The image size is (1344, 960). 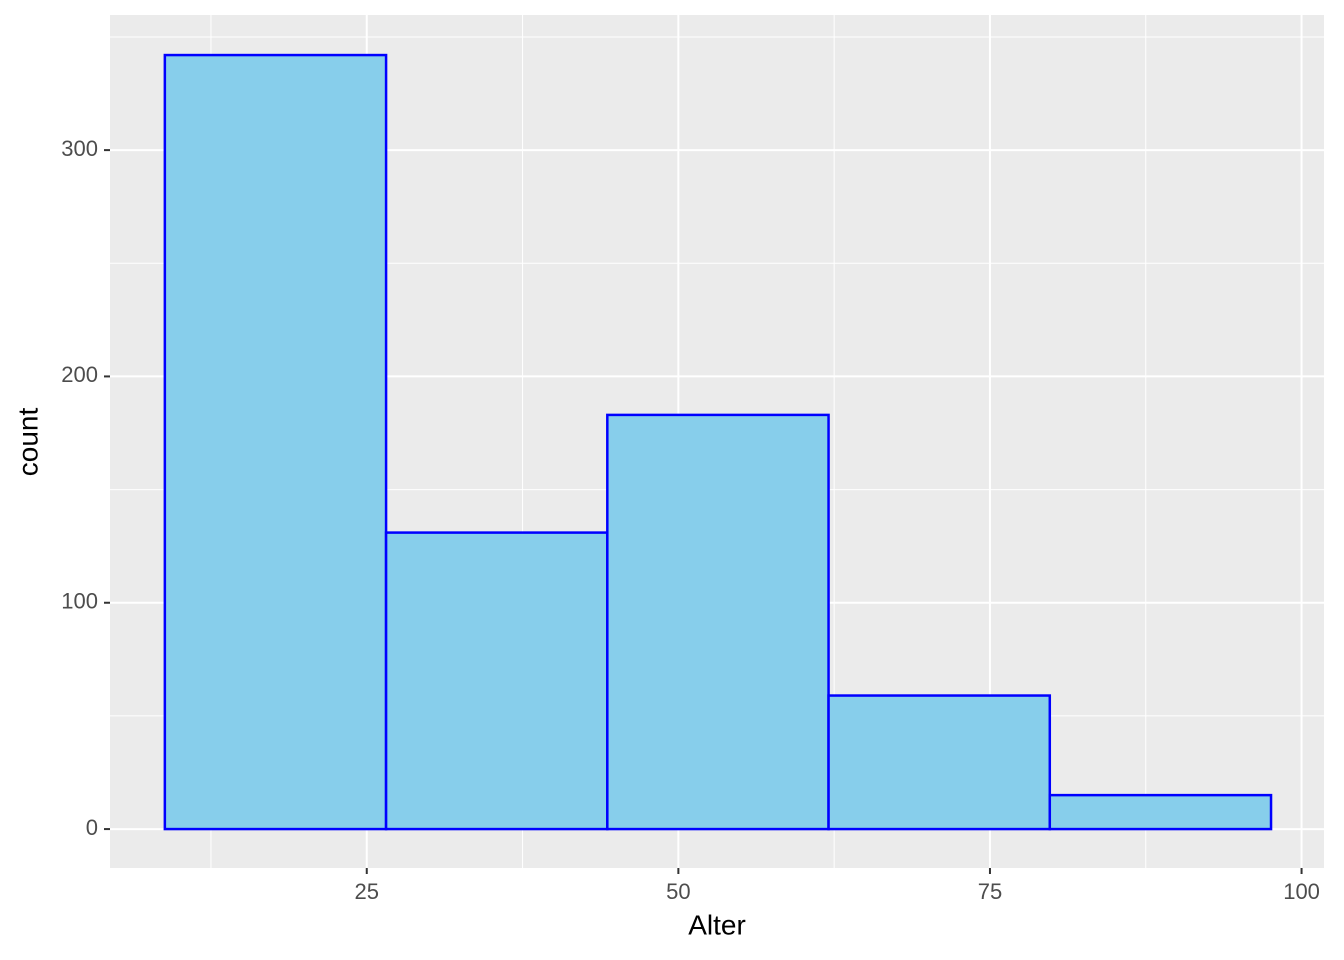 What do you see at coordinates (79, 374) in the screenshot?
I see `y-tick-label: 200` at bounding box center [79, 374].